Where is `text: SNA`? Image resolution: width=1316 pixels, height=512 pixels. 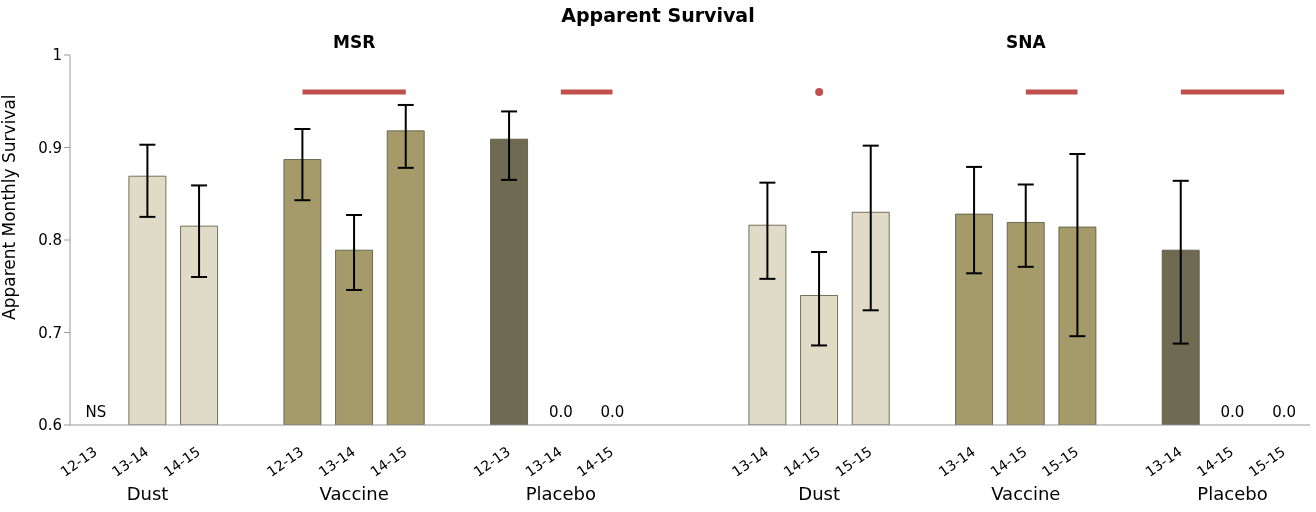 text: SNA is located at coordinates (1026, 42).